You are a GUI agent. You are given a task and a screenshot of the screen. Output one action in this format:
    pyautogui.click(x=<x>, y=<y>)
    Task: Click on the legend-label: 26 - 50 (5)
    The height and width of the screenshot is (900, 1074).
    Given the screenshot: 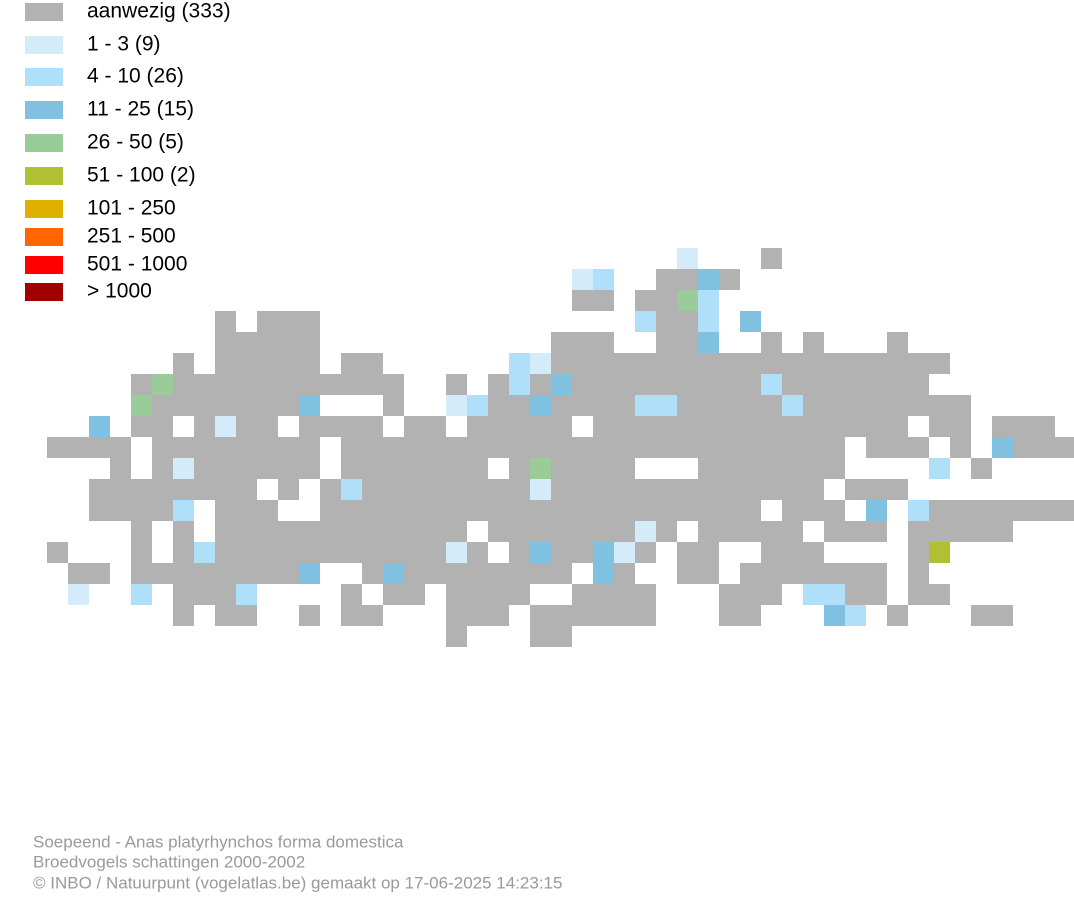 What is the action you would take?
    pyautogui.click(x=135, y=142)
    